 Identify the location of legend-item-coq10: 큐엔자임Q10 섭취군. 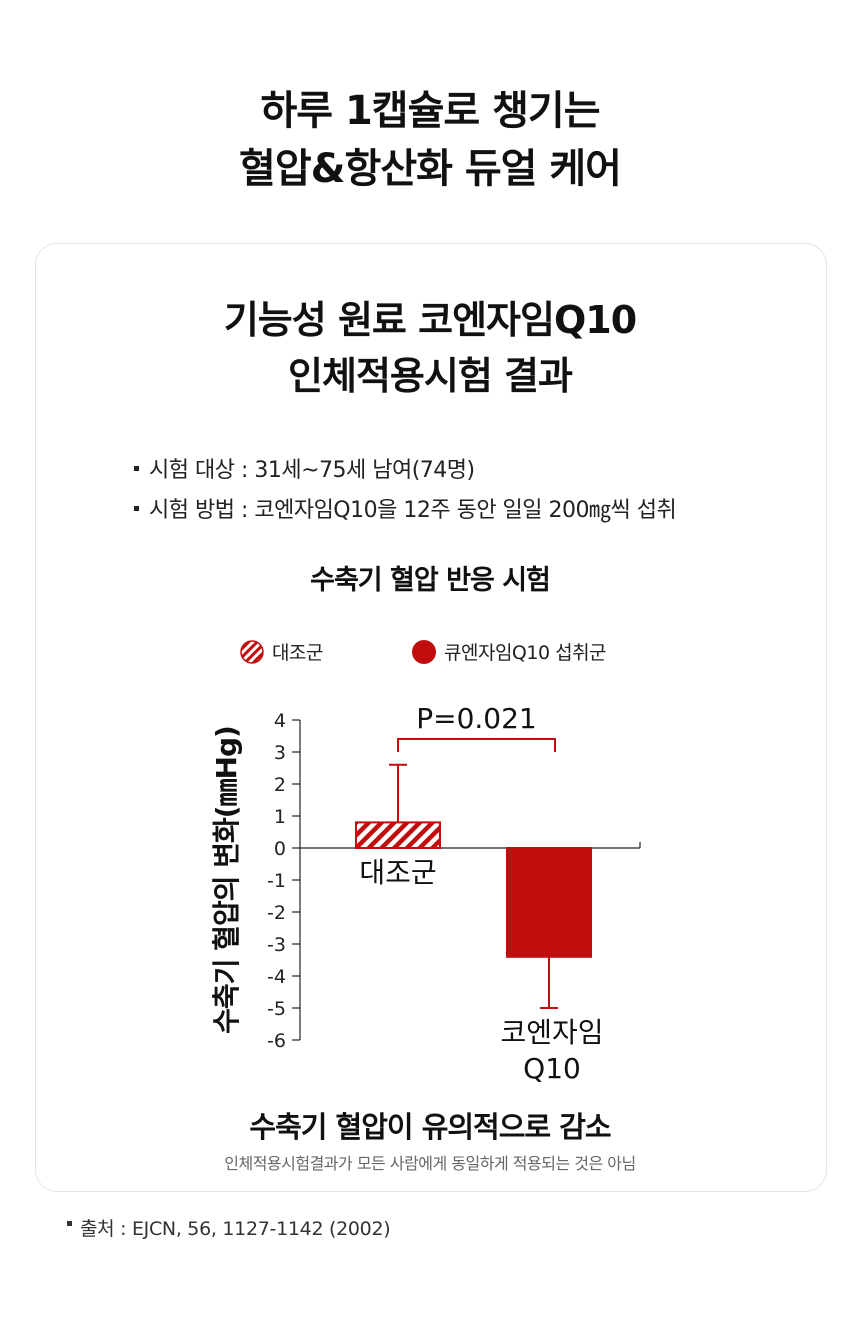
(509, 651).